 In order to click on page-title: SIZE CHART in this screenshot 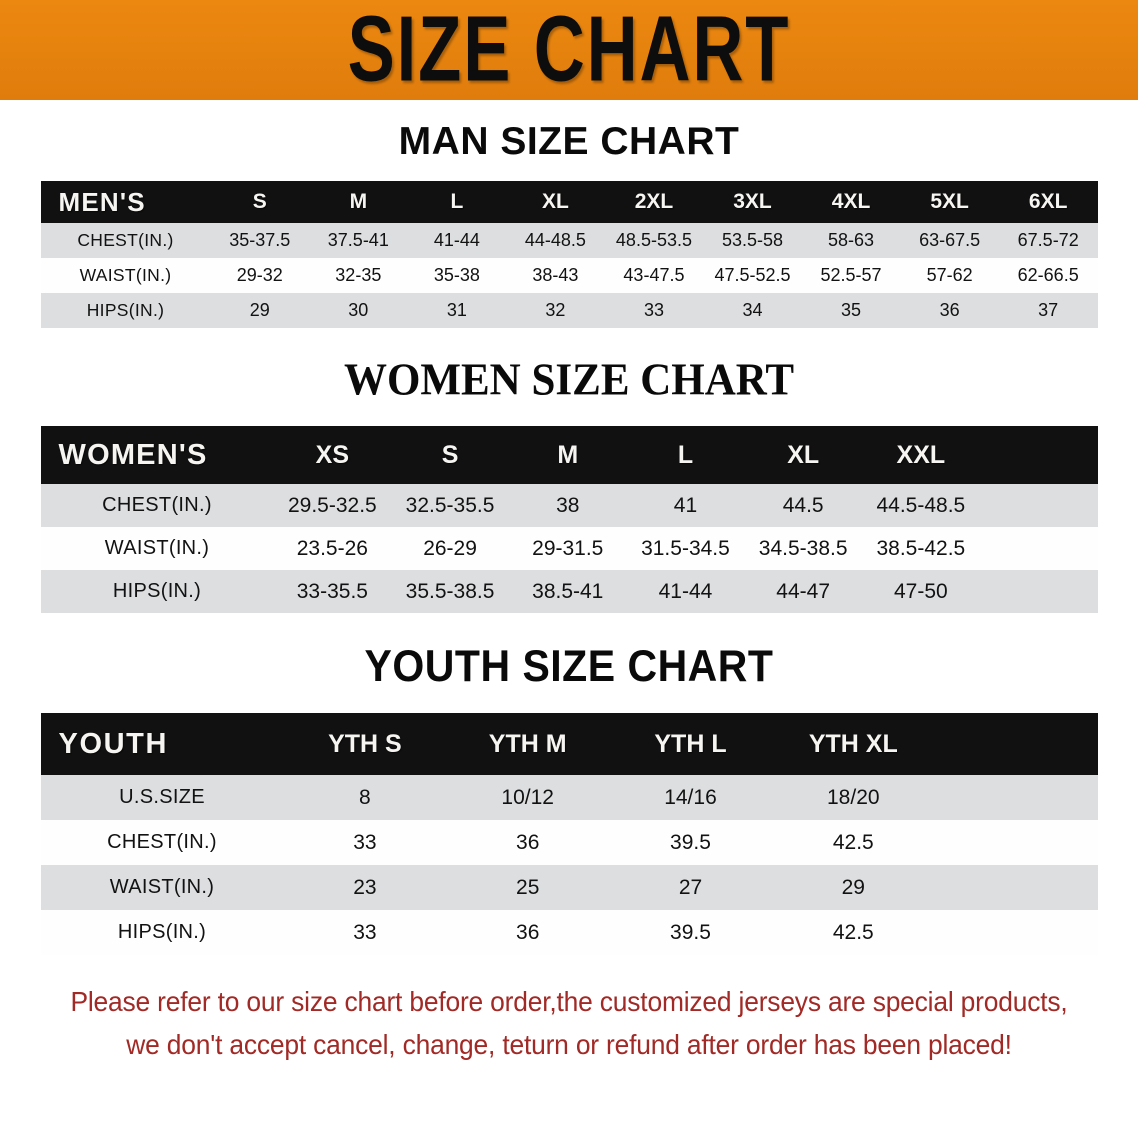, I will do `click(569, 51)`.